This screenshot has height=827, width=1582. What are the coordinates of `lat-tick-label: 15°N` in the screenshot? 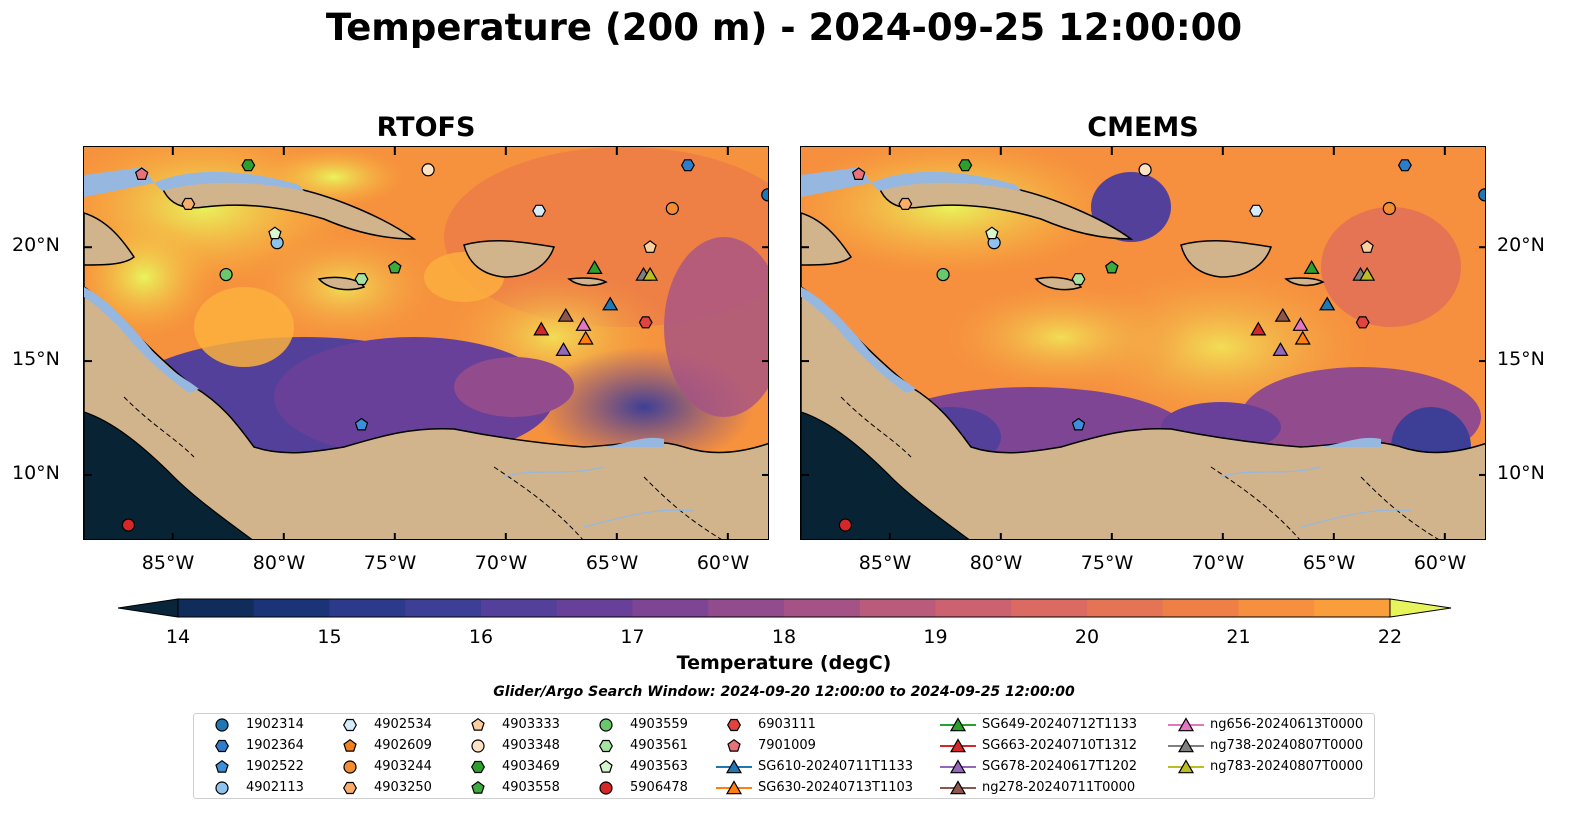 It's located at (36, 359).